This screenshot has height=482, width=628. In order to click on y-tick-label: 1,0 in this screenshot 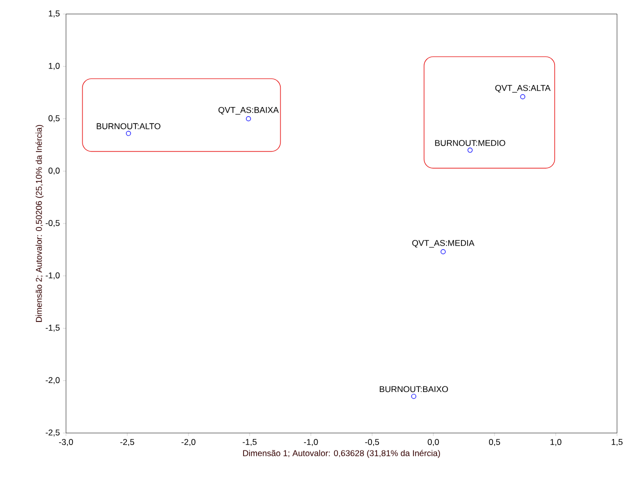, I will do `click(54, 66)`.